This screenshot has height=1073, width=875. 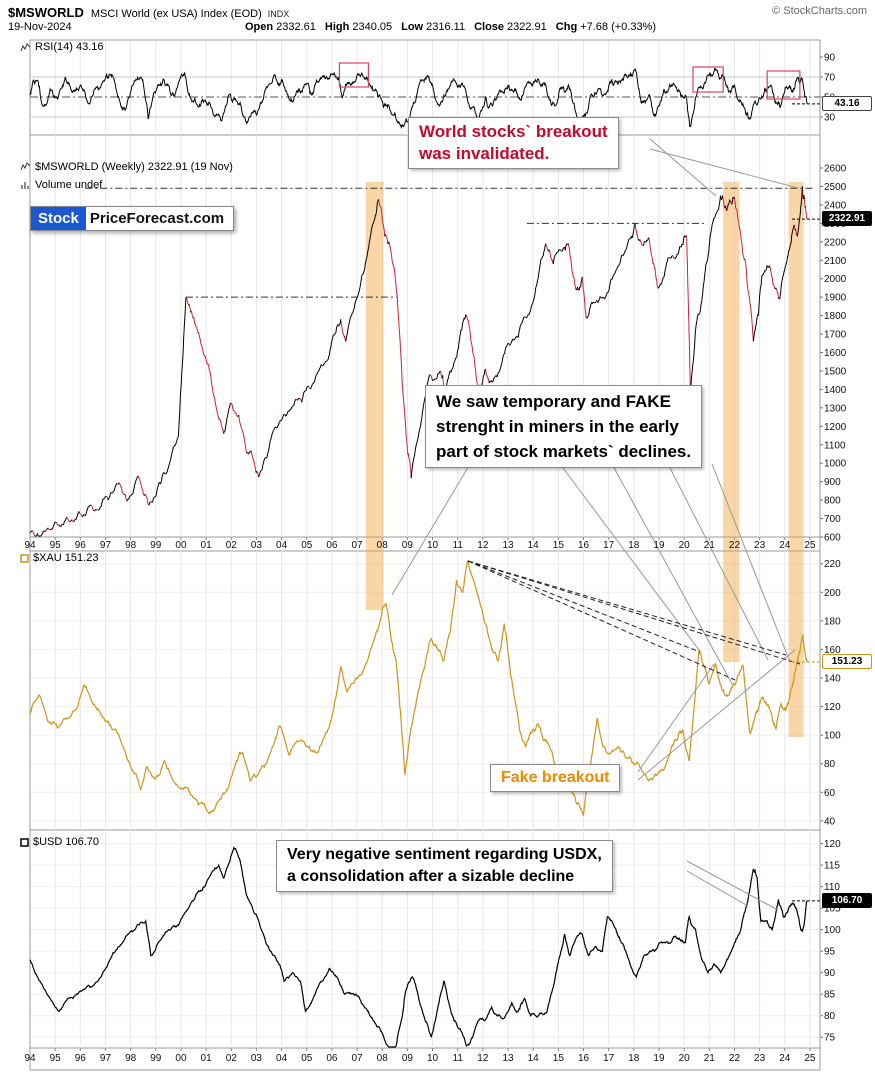 I want to click on chg-value: +7.68 (+0.33%), so click(x=618, y=27).